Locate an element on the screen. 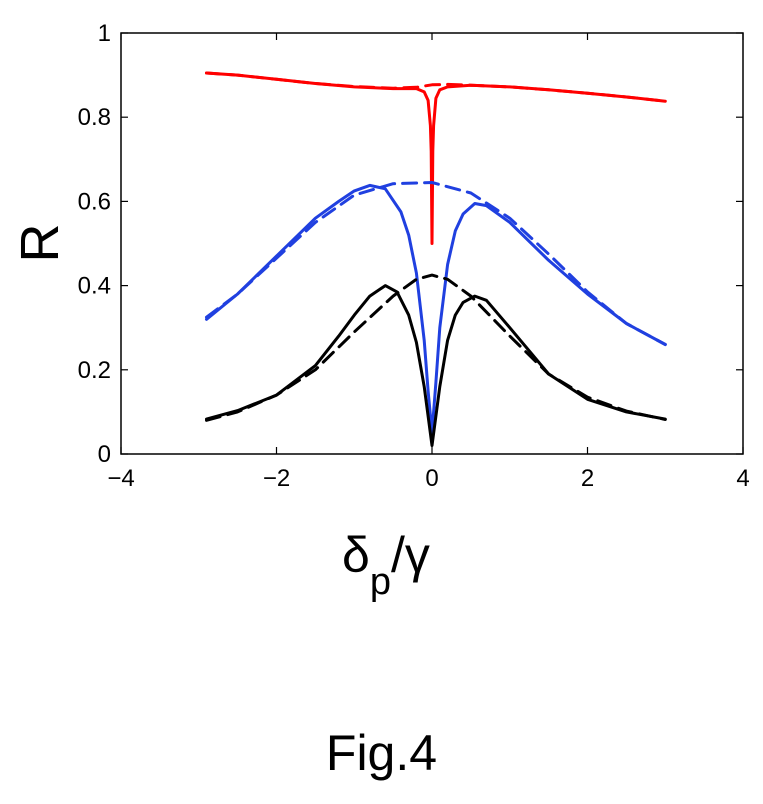 The width and height of the screenshot is (763, 804). x-tick-label: −2 is located at coordinates (276, 478).